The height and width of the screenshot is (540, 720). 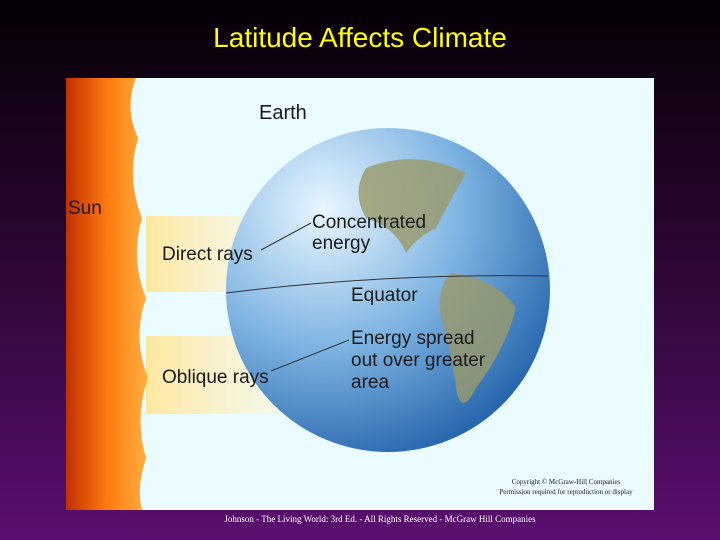 I want to click on concentrated-label: Concentrated, so click(x=369, y=222).